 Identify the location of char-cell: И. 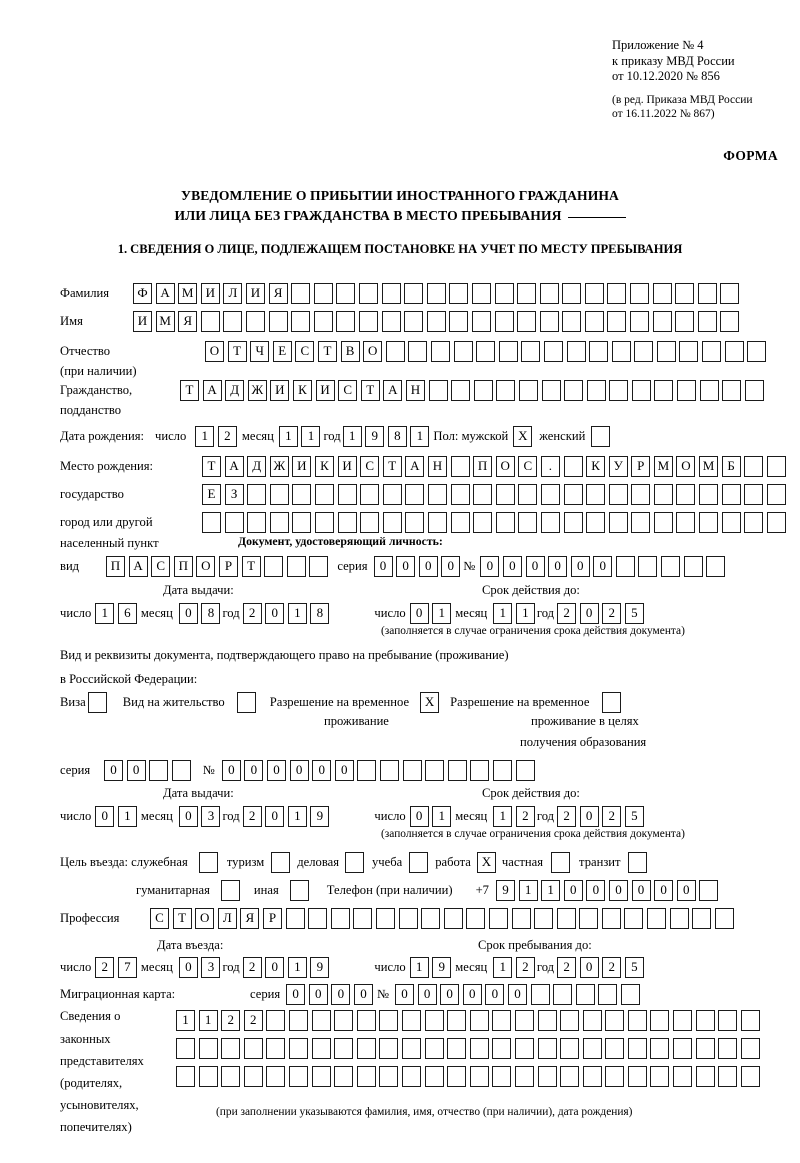
(325, 390).